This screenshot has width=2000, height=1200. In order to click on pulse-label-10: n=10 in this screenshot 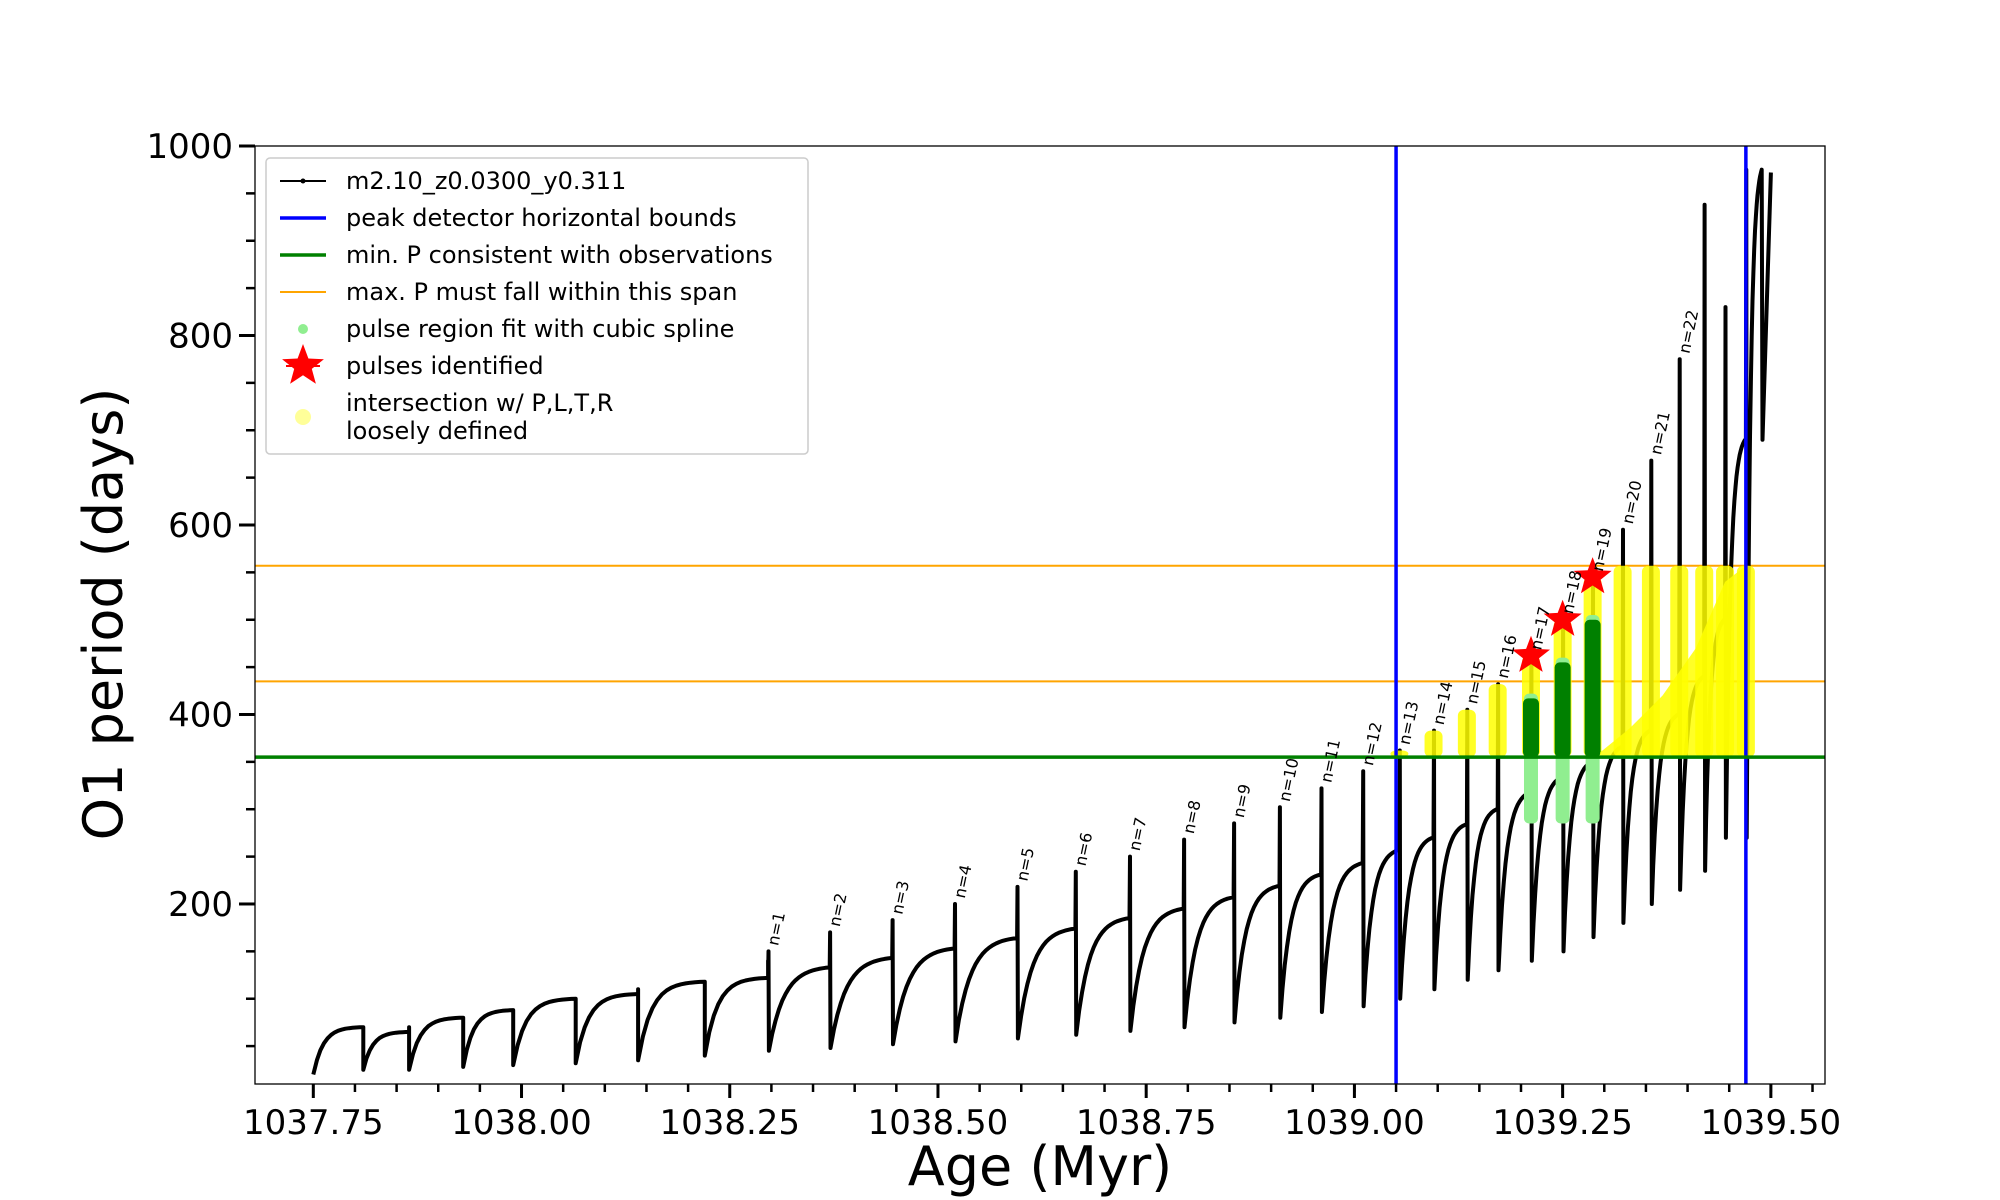, I will do `click(1289, 779)`.